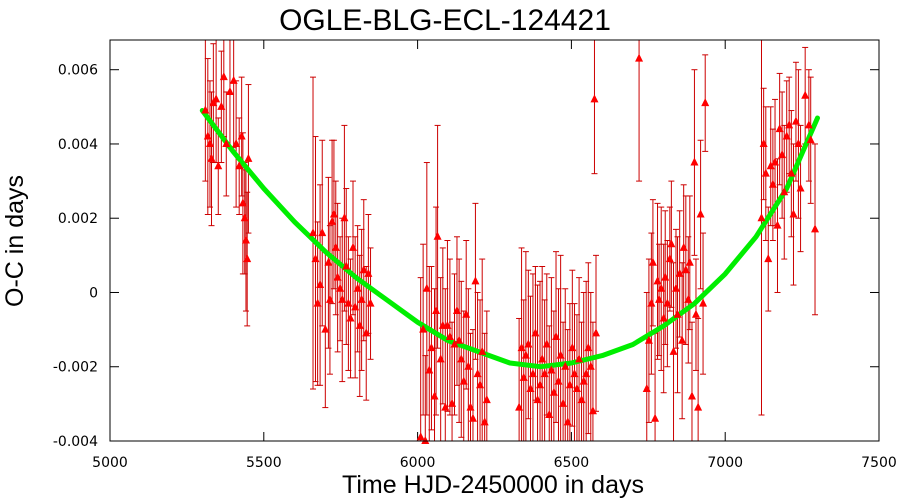  I want to click on y-tick-label: 0, so click(93, 293).